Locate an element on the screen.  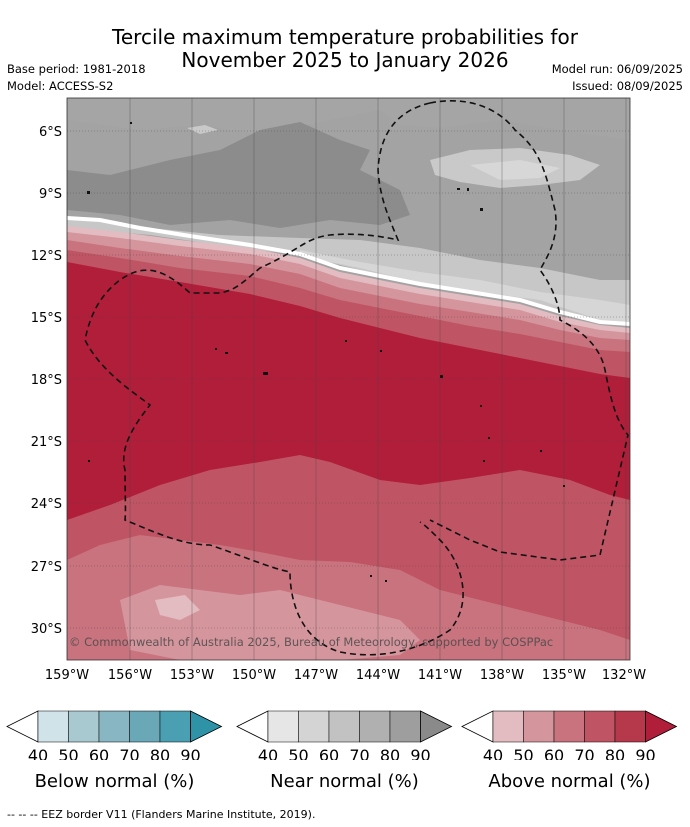
lon-label: 153°W is located at coordinates (192, 675).